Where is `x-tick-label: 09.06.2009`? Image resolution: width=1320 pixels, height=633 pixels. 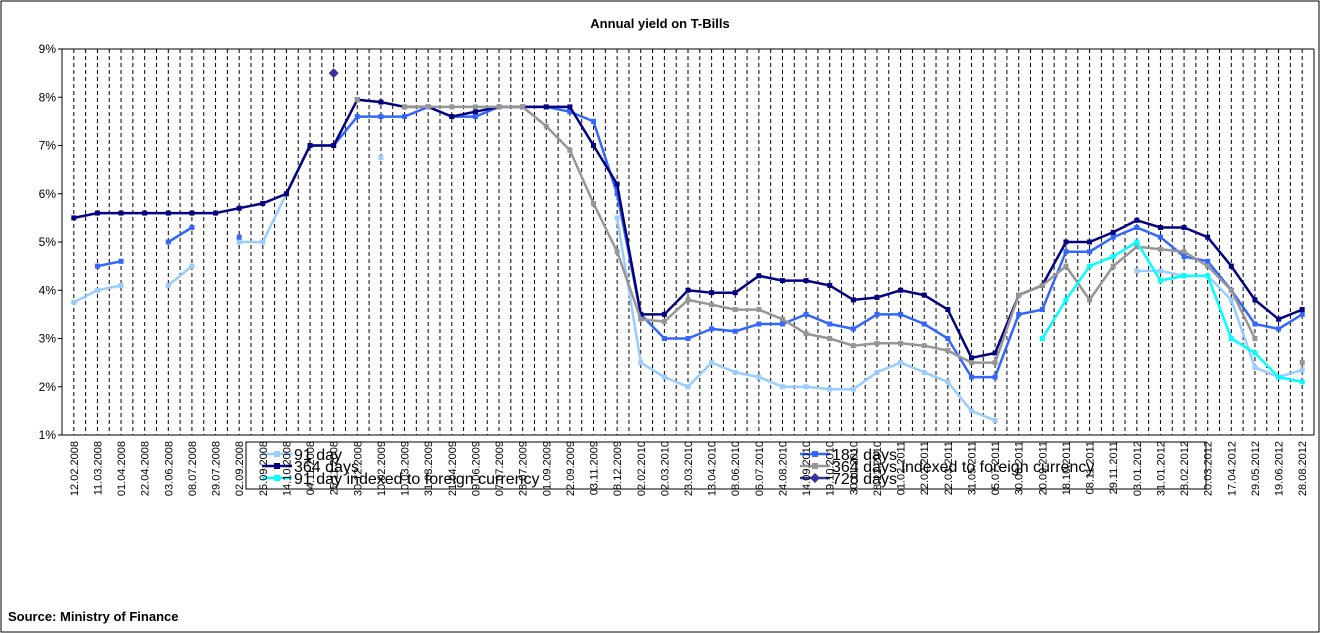
x-tick-label: 09.06.2009 is located at coordinates (476, 468).